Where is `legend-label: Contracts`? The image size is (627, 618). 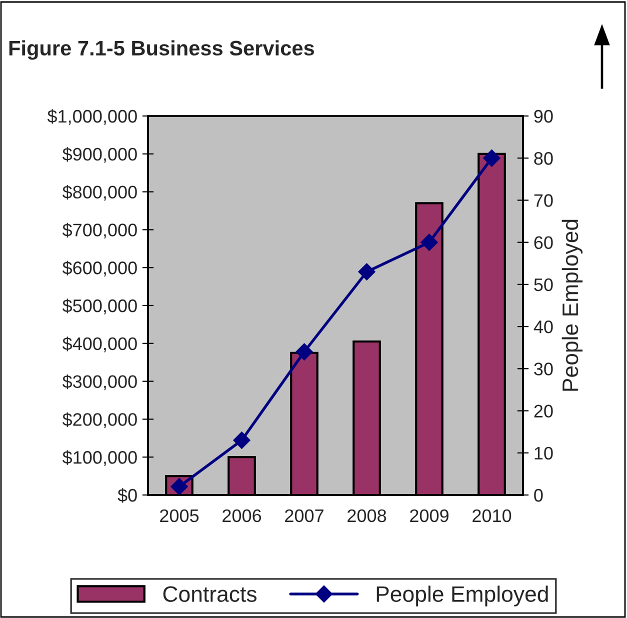
legend-label: Contracts is located at coordinates (209, 594).